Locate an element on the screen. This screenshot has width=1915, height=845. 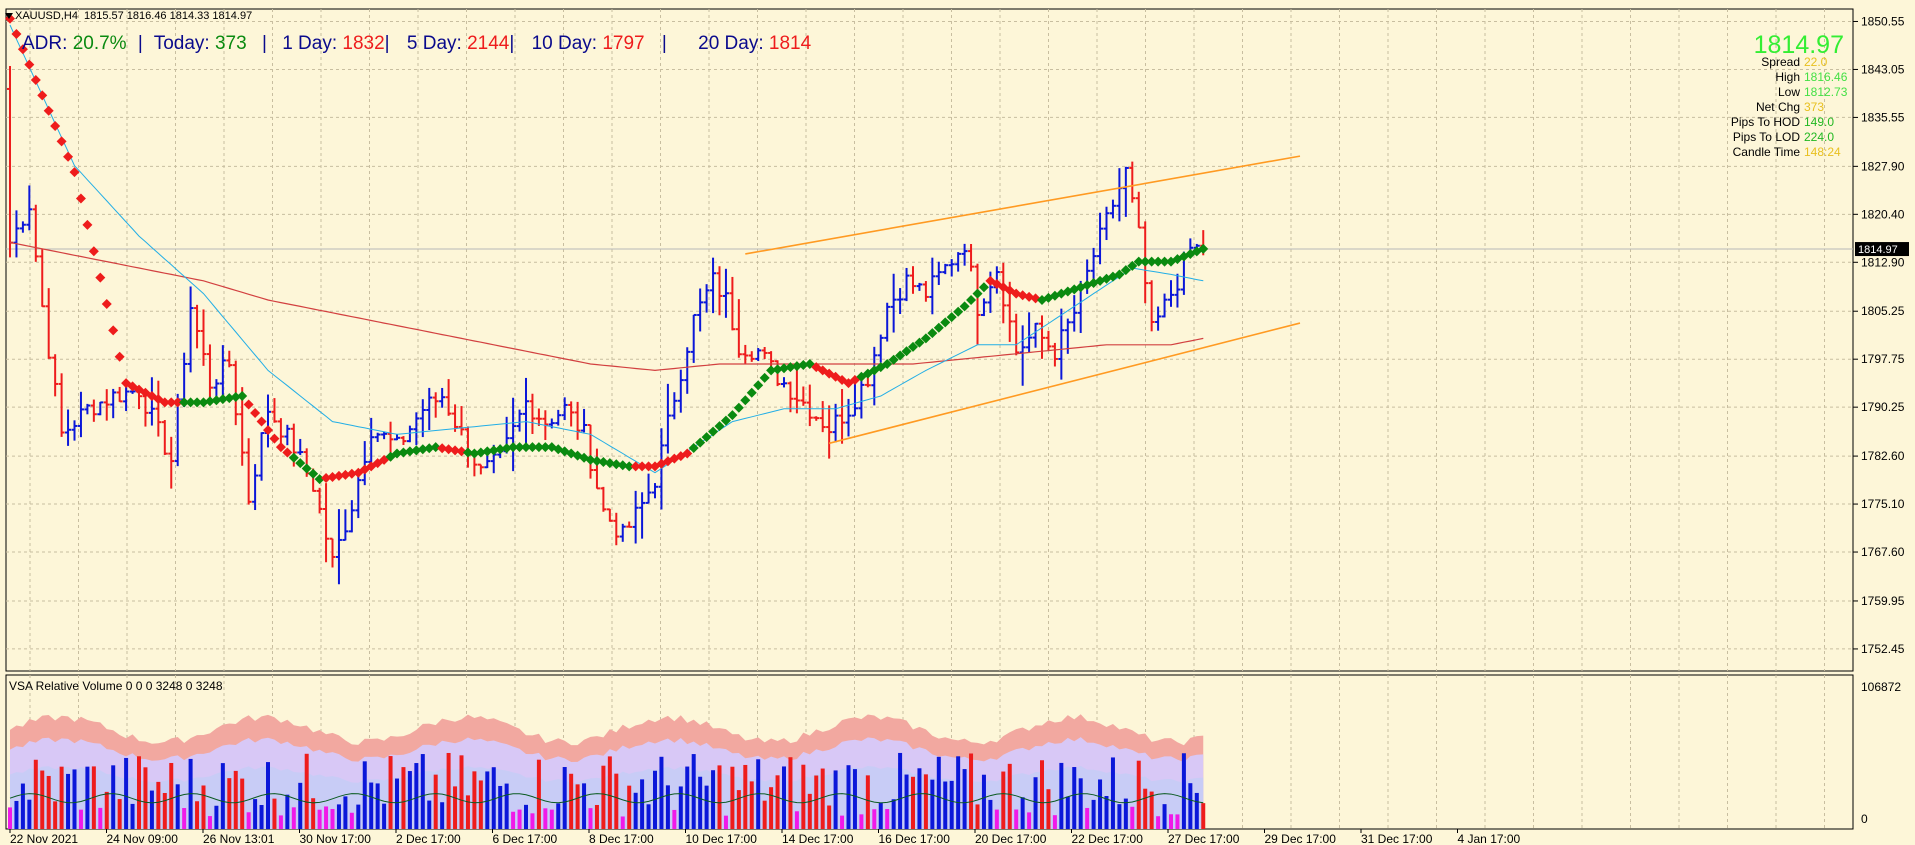
price-tick-label: 1752.45 is located at coordinates (1883, 649).